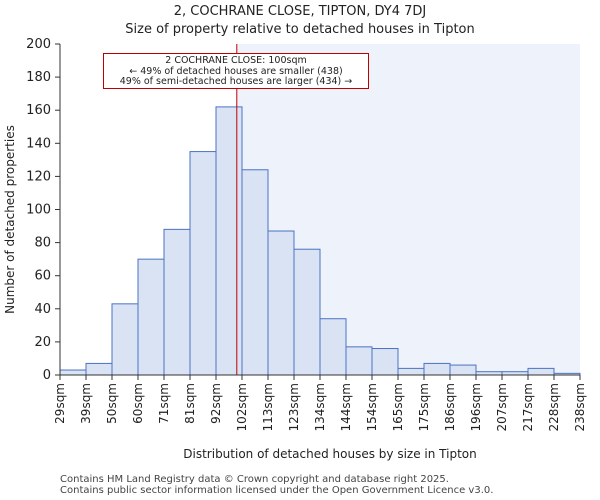 This screenshot has height=500, width=600. I want to click on x-tick-label: 228sqm, so click(554, 407).